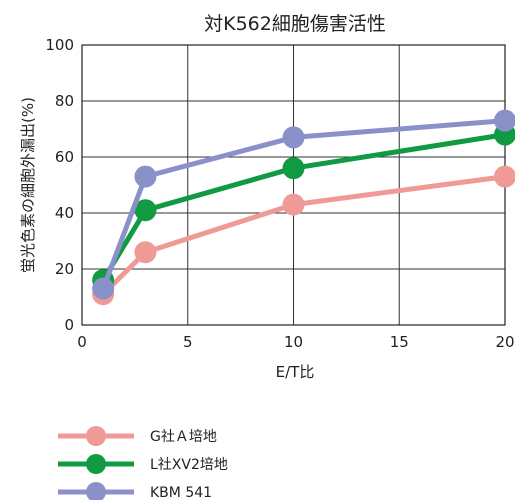 The width and height of the screenshot is (515, 500). What do you see at coordinates (82, 342) in the screenshot?
I see `x-tick-label: 0` at bounding box center [82, 342].